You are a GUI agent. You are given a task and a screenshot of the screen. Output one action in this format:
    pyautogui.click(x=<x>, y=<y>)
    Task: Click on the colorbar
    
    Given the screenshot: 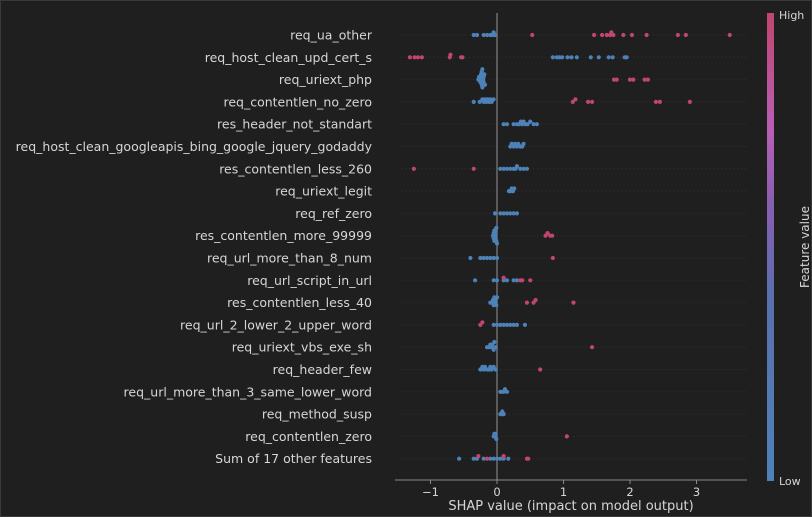 What is the action you would take?
    pyautogui.click(x=770, y=247)
    